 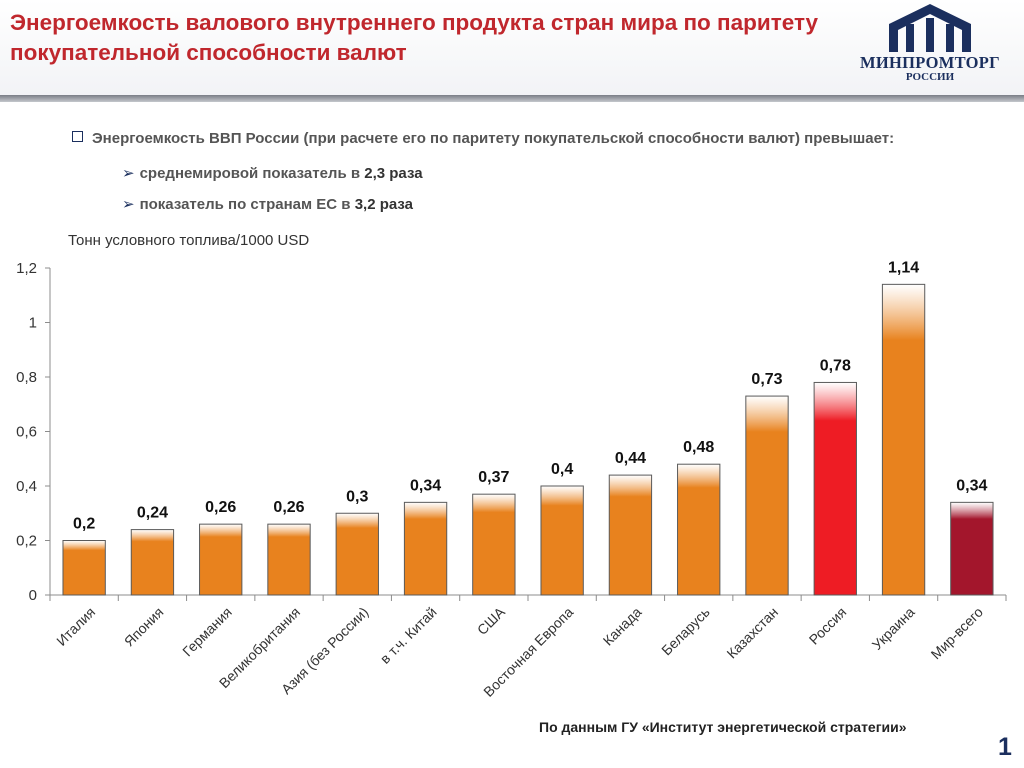 I want to click on header-divider, so click(x=512, y=98).